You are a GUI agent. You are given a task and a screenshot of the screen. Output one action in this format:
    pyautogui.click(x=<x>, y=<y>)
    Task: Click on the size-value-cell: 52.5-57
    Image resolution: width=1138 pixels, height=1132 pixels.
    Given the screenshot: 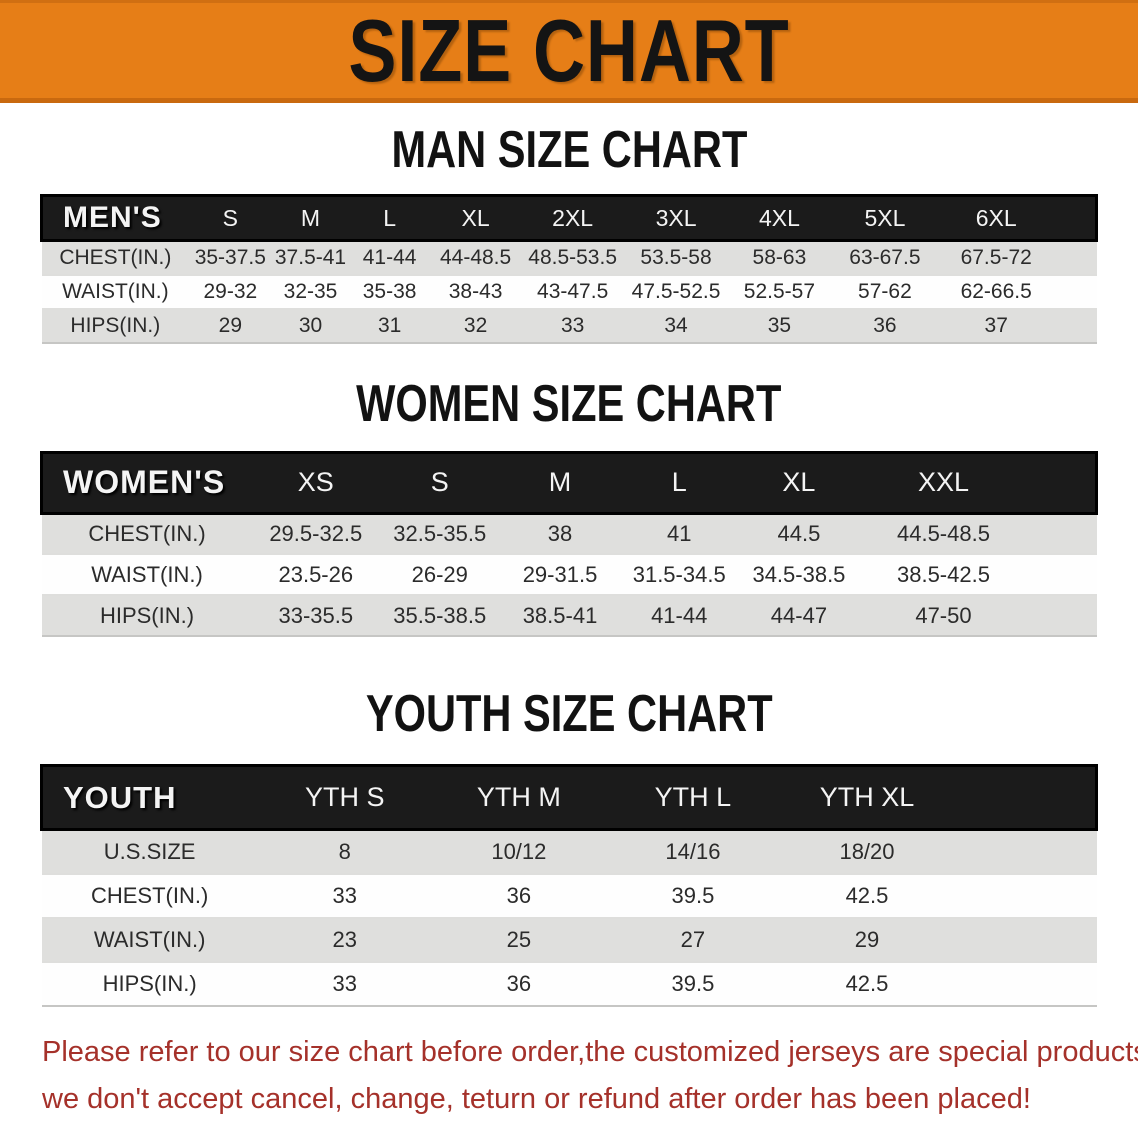 What is the action you would take?
    pyautogui.click(x=779, y=291)
    